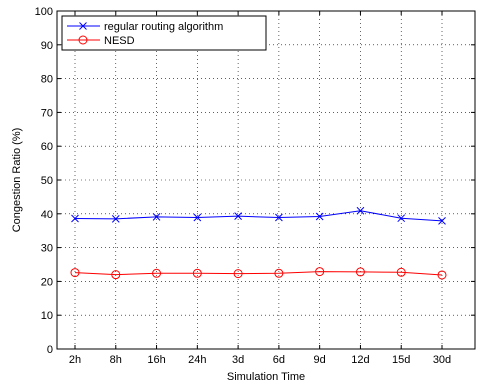  Describe the element at coordinates (47, 249) in the screenshot. I see `y-tick-label: 30` at that location.